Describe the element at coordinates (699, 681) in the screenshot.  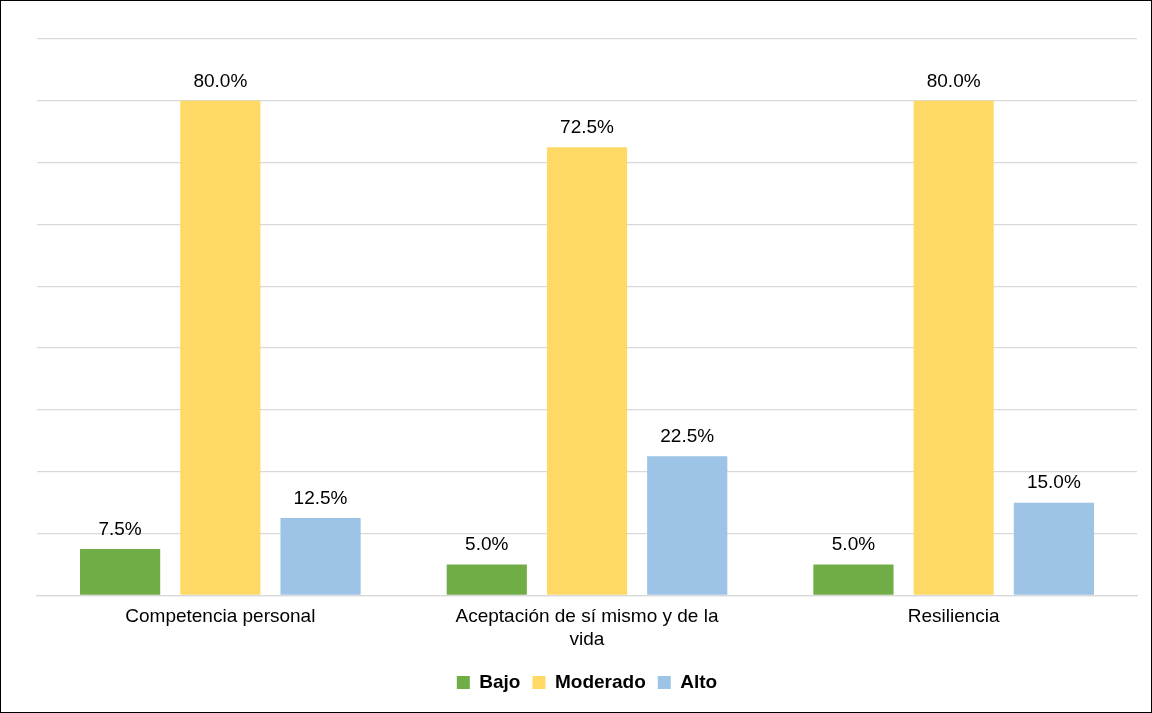
I see `legend-label: Alto` at that location.